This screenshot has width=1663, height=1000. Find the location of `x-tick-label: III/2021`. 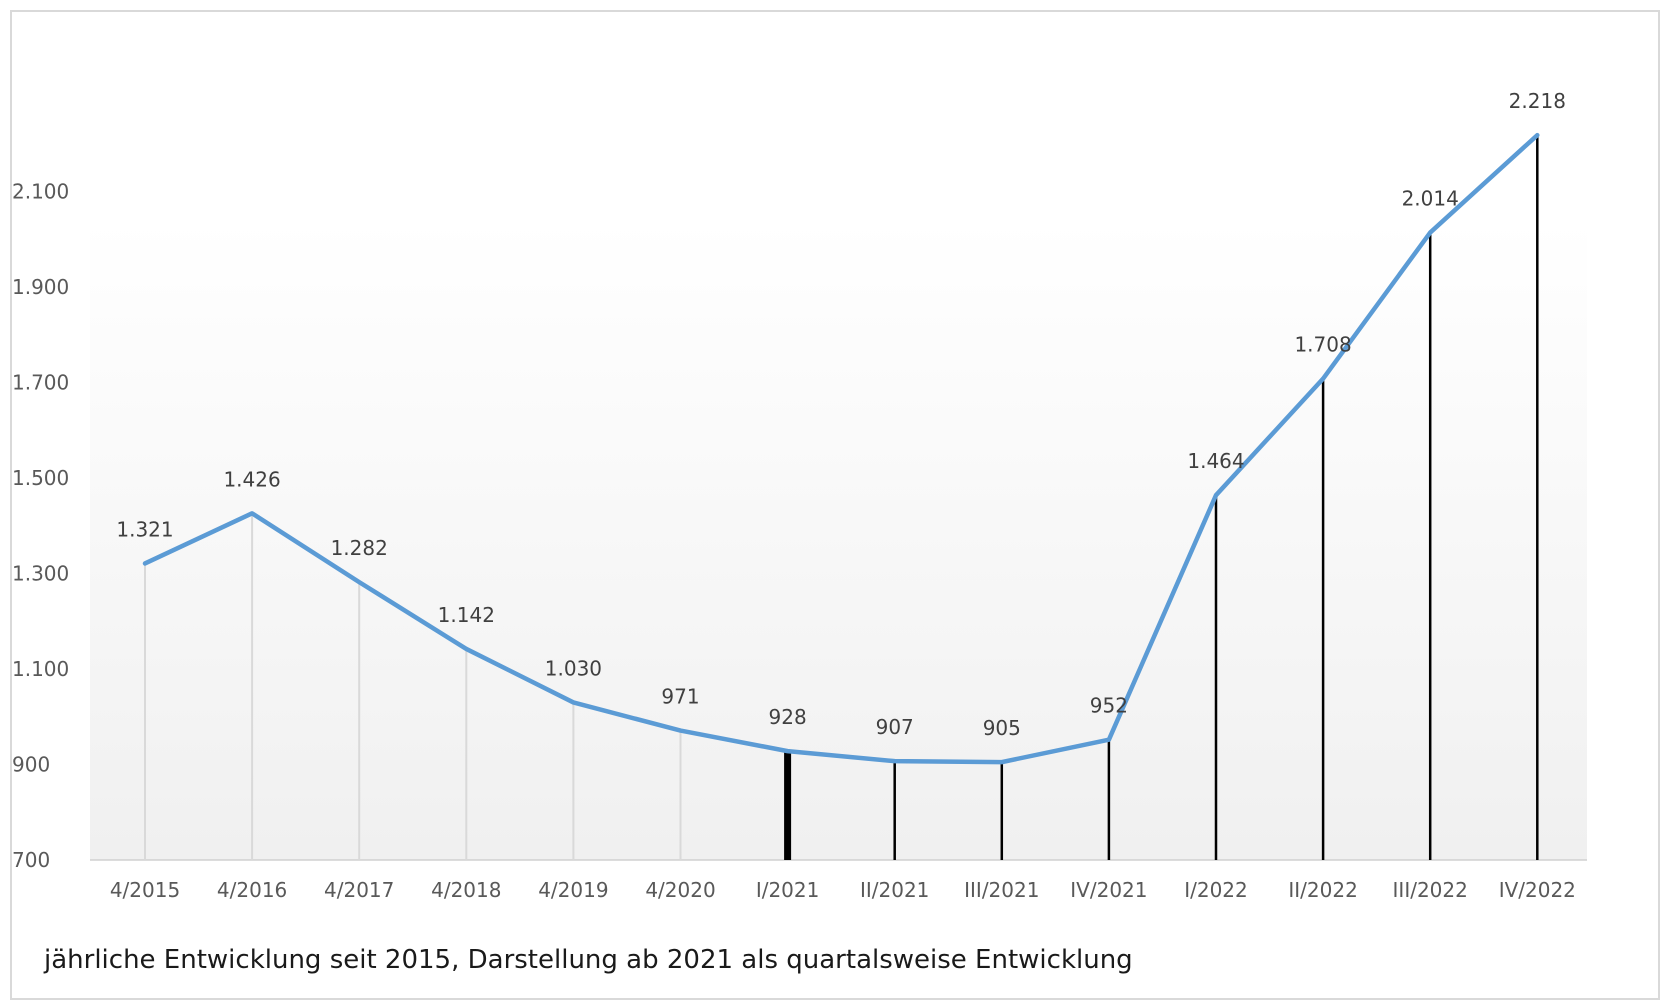

x-tick-label: III/2021 is located at coordinates (1001, 890).